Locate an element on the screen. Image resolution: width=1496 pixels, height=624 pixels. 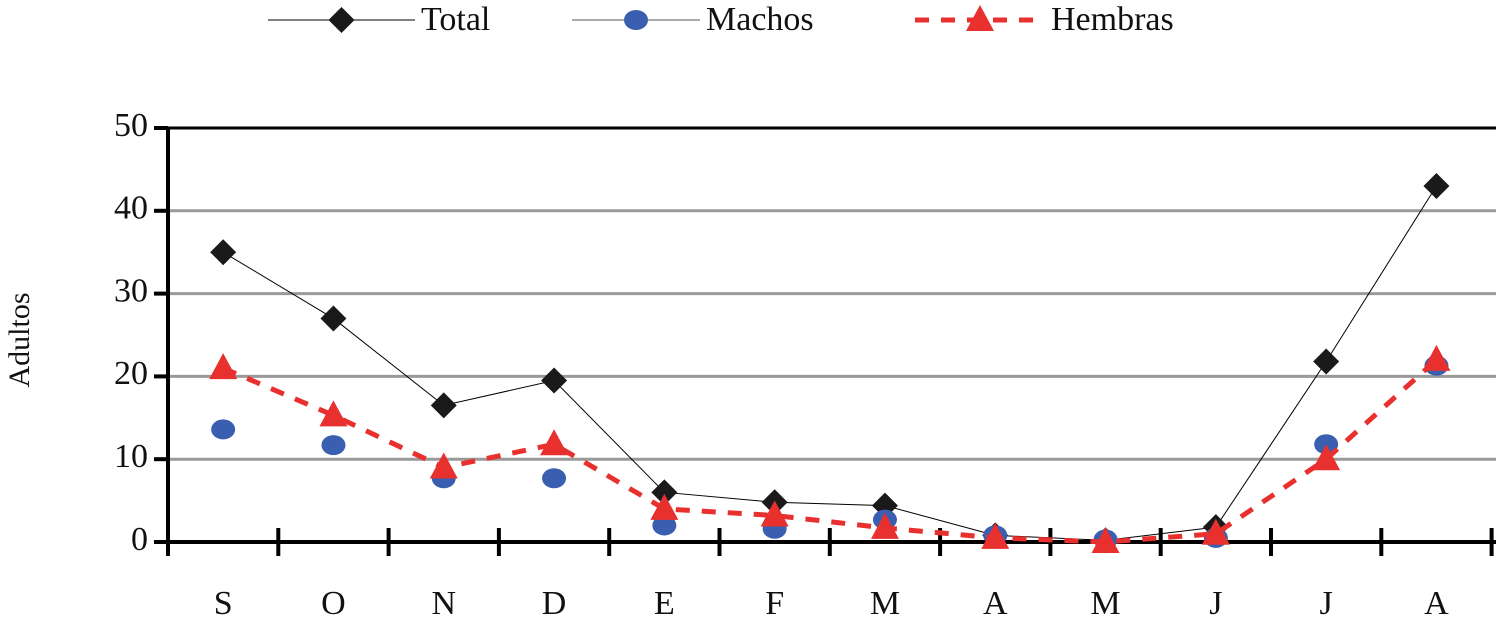
y-axis-label: Adultos is located at coordinates (19, 339).